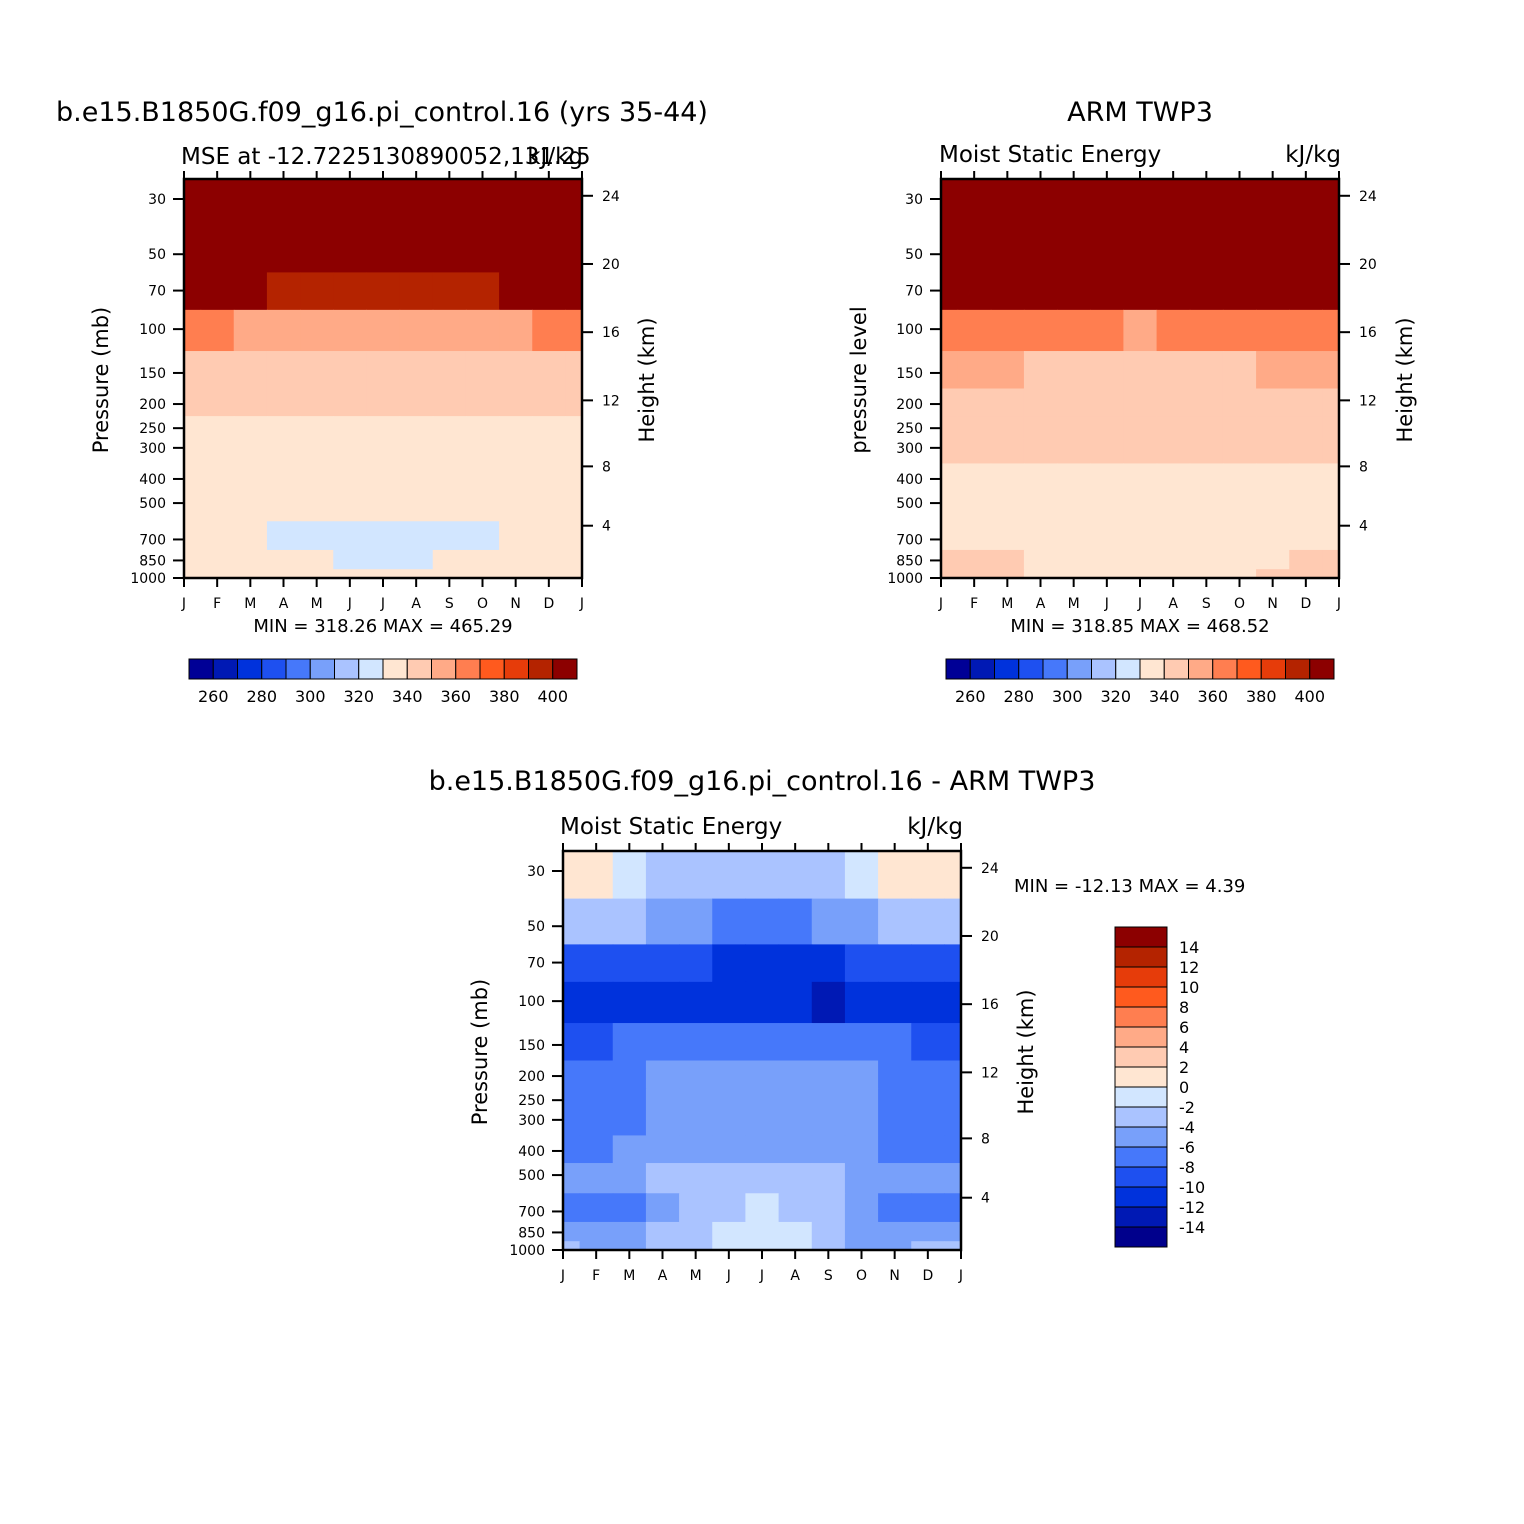 This screenshot has height=1524, width=1524. I want to click on colorbar-label: 320, so click(358, 696).